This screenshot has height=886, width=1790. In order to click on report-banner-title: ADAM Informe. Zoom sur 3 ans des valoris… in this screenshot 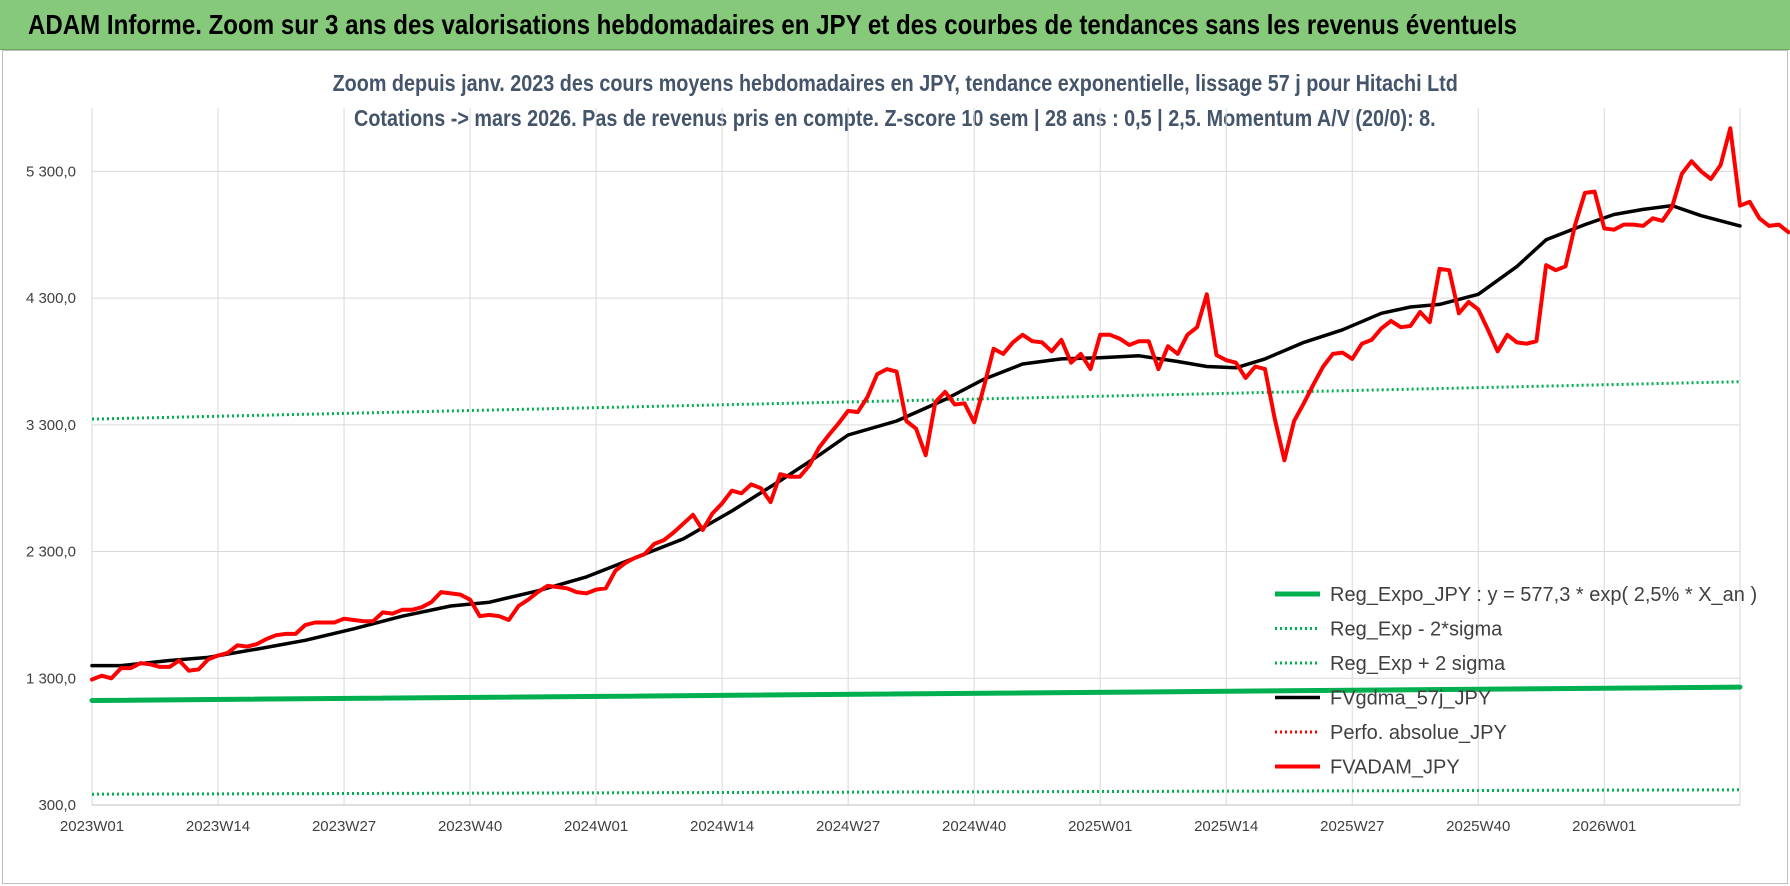, I will do `click(773, 24)`.